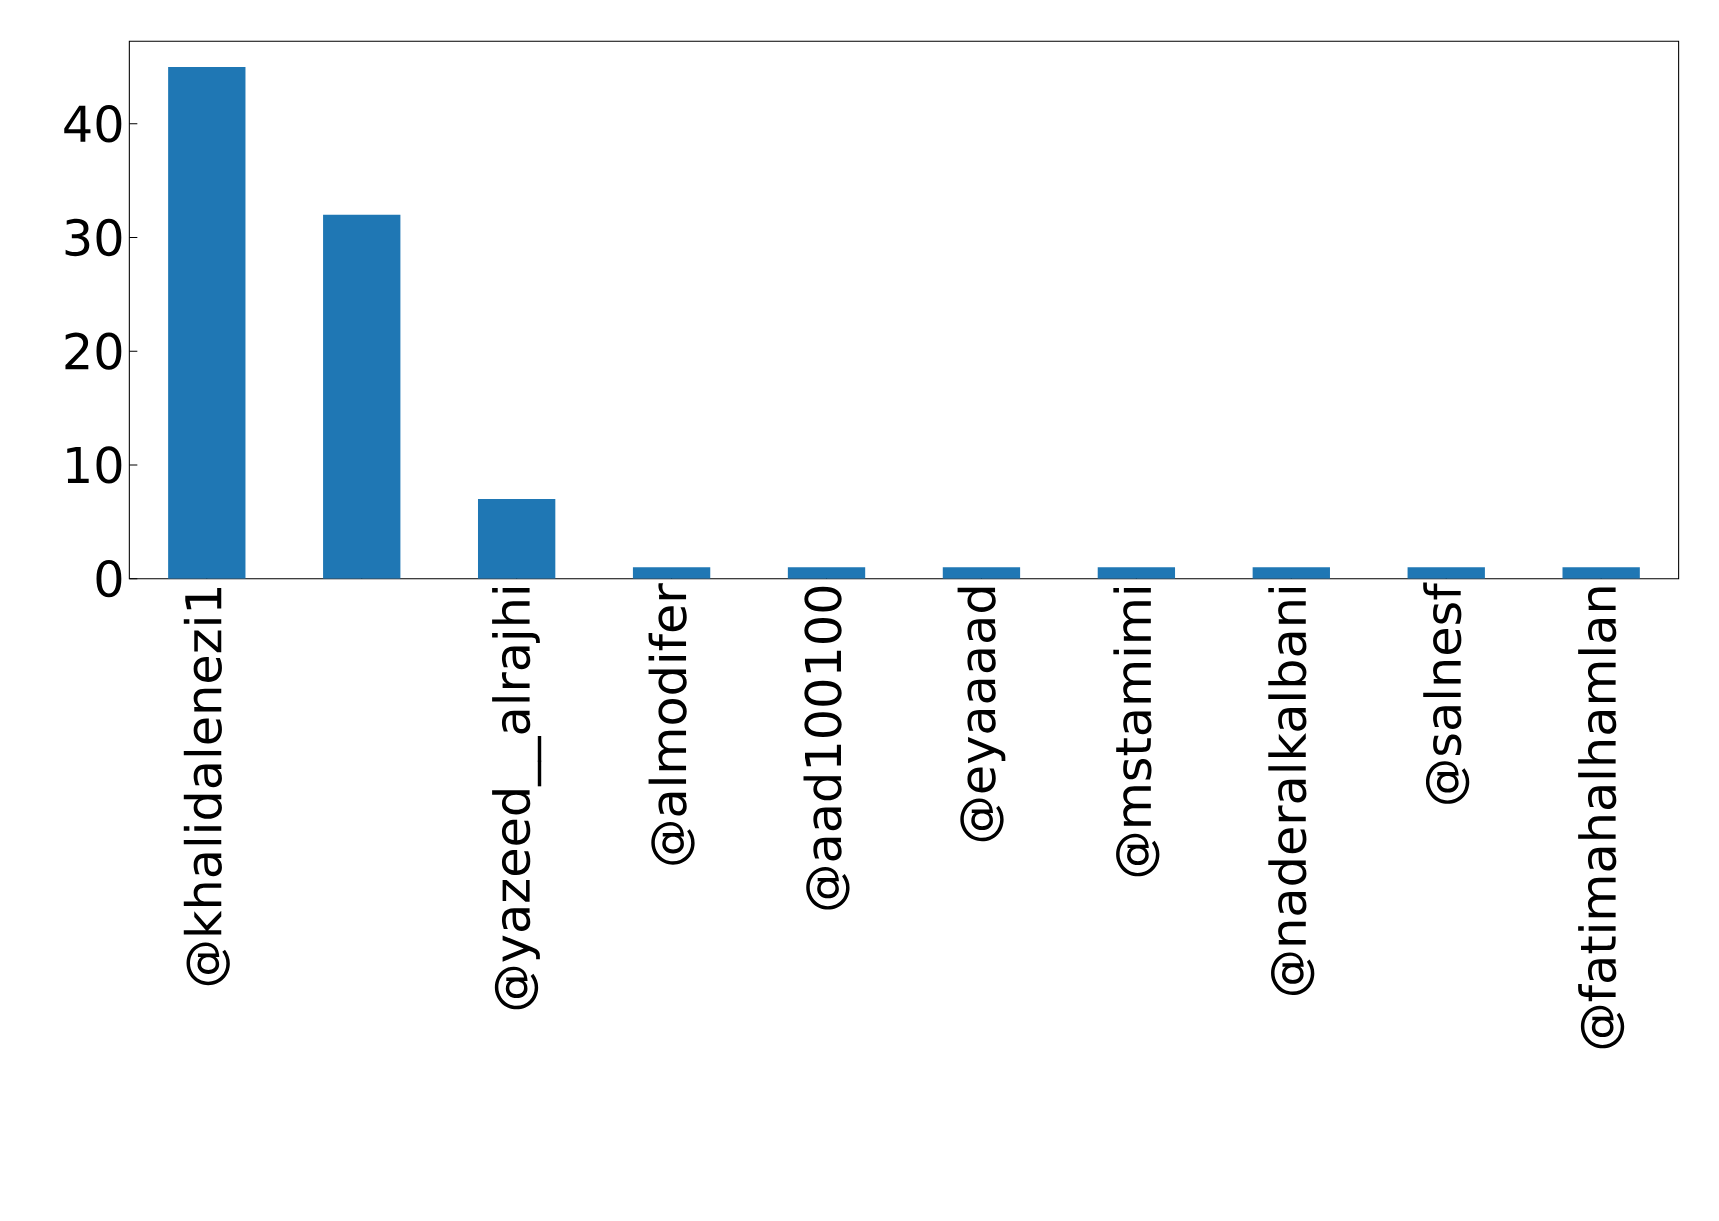 This screenshot has width=1719, height=1221. What do you see at coordinates (517, 798) in the screenshot?
I see `x-tick-label: @yazeed__alrajhi` at bounding box center [517, 798].